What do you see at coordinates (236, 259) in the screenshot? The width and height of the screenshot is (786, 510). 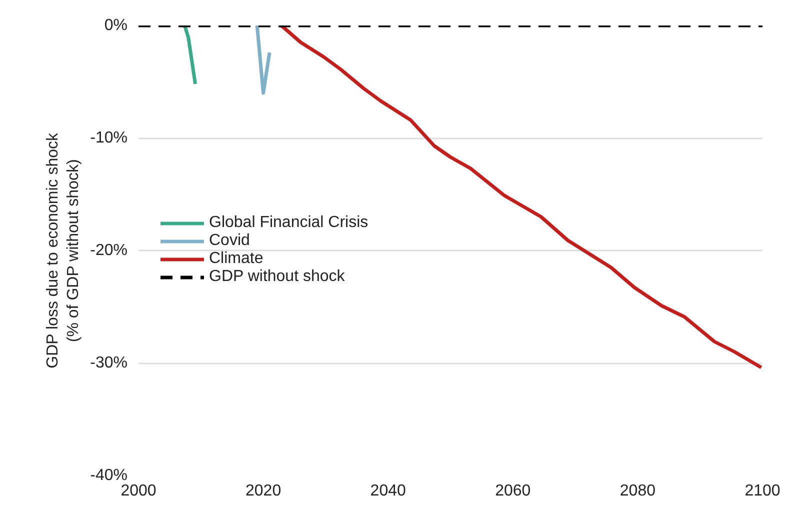 I see `legend-label: Climate` at bounding box center [236, 259].